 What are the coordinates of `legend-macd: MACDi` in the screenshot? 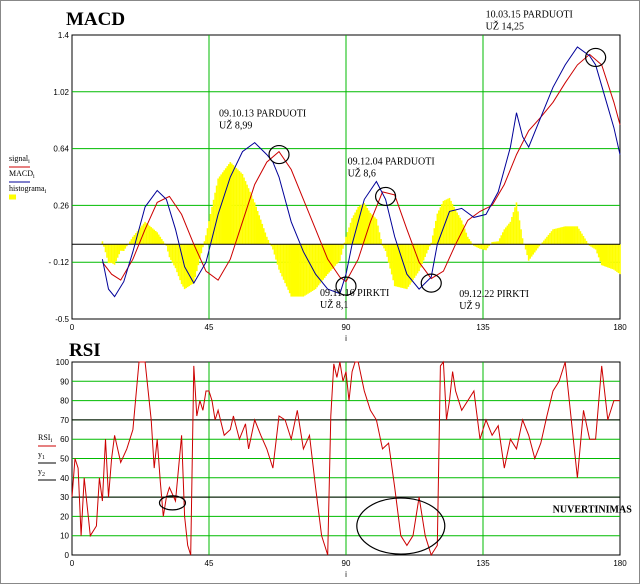 It's located at (22, 174).